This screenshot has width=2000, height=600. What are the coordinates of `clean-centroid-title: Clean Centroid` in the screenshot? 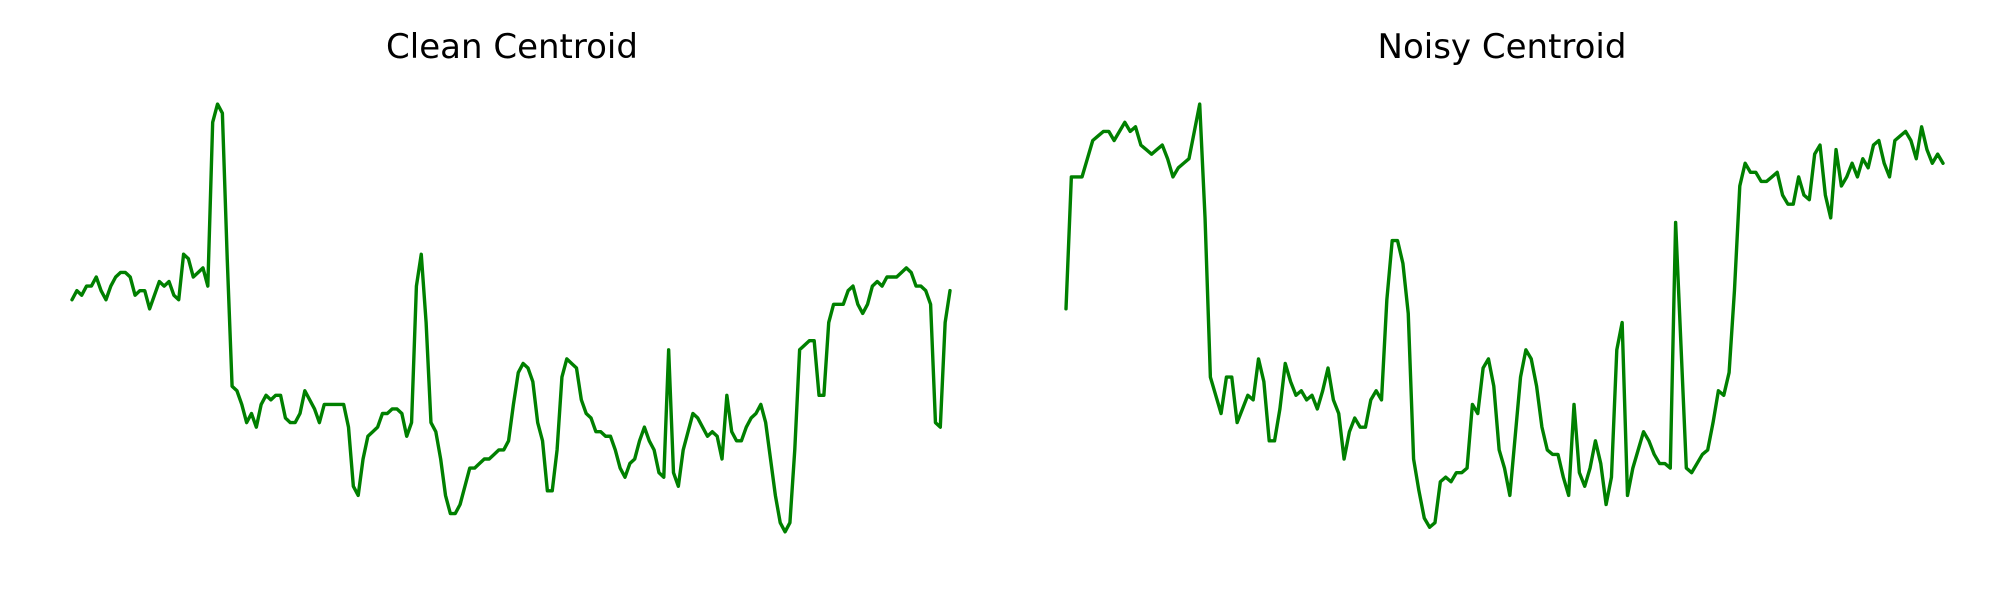 It's located at (512, 47).